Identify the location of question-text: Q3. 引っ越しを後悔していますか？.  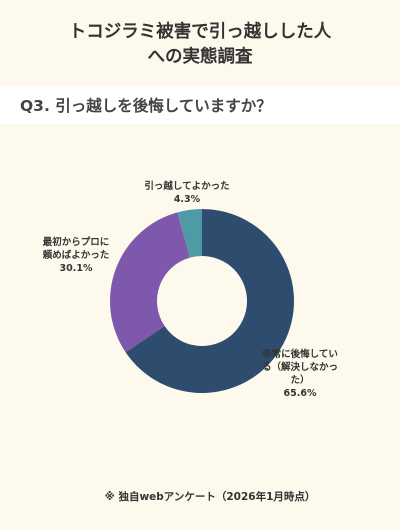
(146, 106).